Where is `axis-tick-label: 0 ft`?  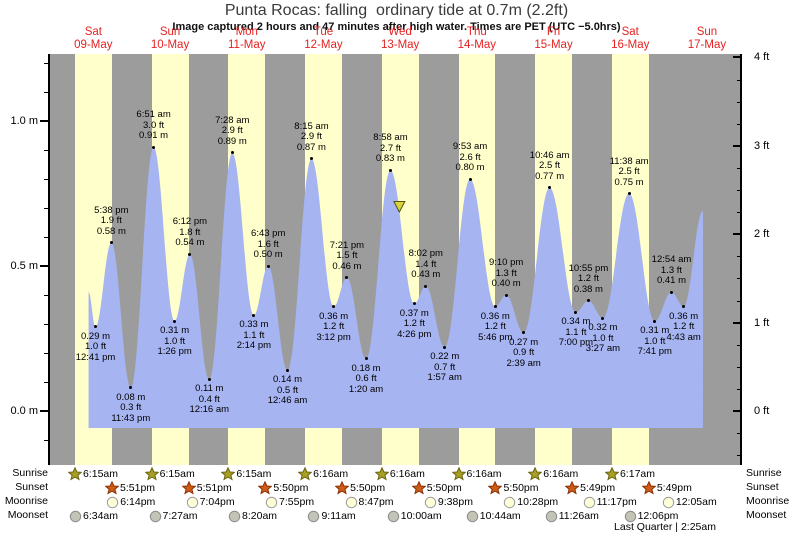
axis-tick-label: 0 ft is located at coordinates (762, 411).